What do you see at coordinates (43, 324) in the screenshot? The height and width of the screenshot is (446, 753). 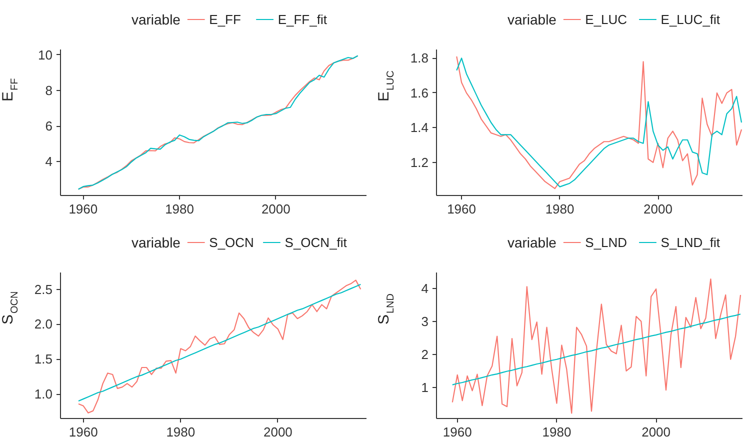 I see `y-tick-label: 2.0` at bounding box center [43, 324].